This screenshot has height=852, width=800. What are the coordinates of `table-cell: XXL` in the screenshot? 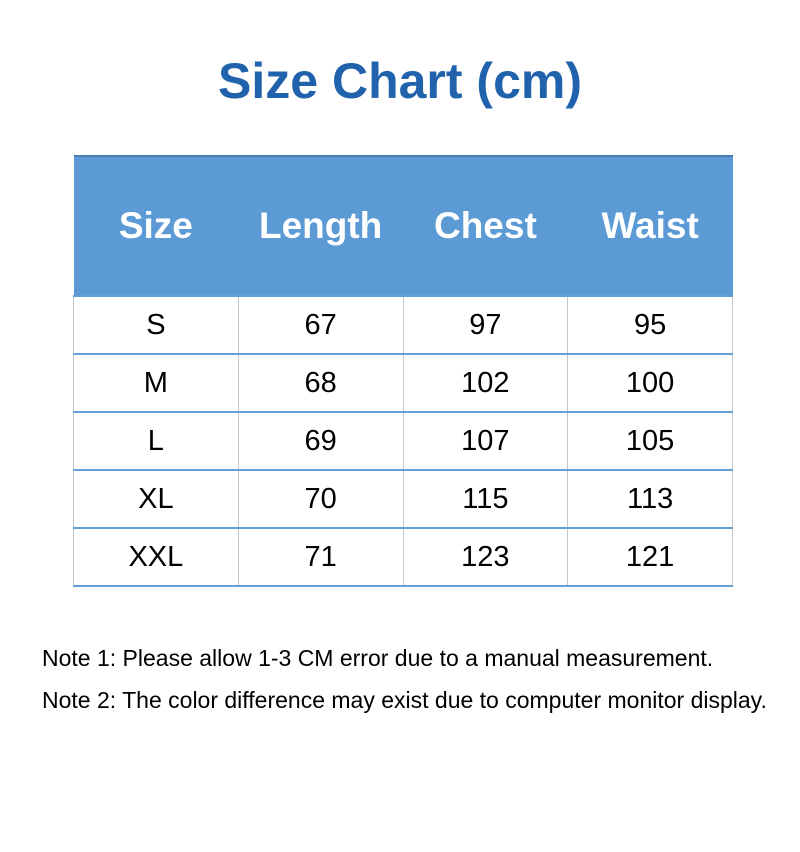 It's located at (156, 557).